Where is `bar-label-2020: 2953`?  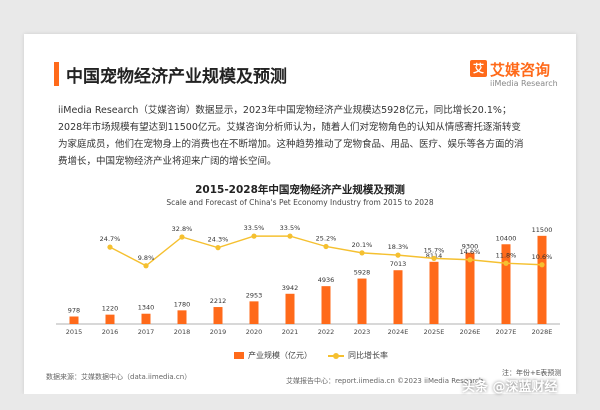
bar-label-2020: 2953 is located at coordinates (254, 295).